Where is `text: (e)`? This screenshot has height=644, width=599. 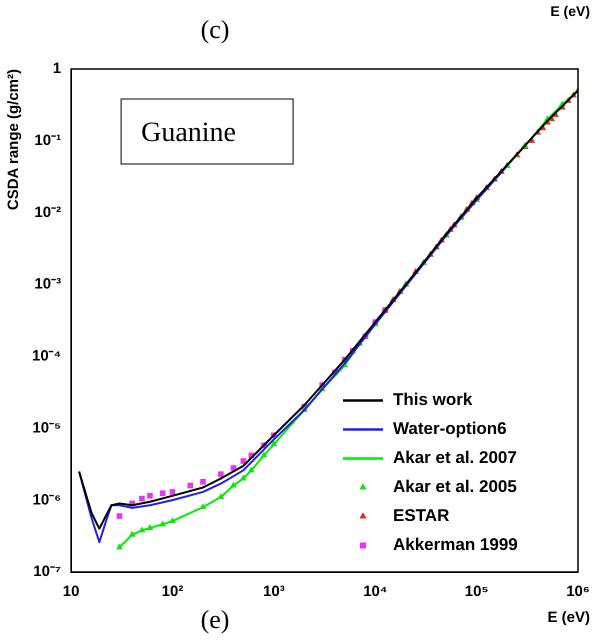 text: (e) is located at coordinates (215, 619).